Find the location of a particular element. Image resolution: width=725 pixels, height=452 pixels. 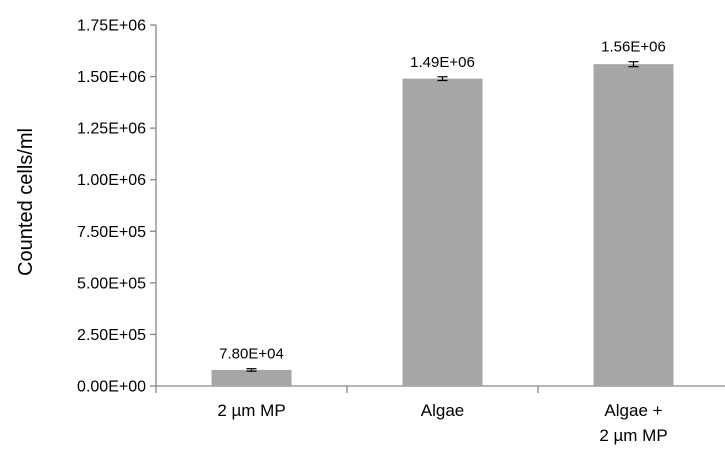

y-tick-label: 1.75E+06 is located at coordinates (111, 26).